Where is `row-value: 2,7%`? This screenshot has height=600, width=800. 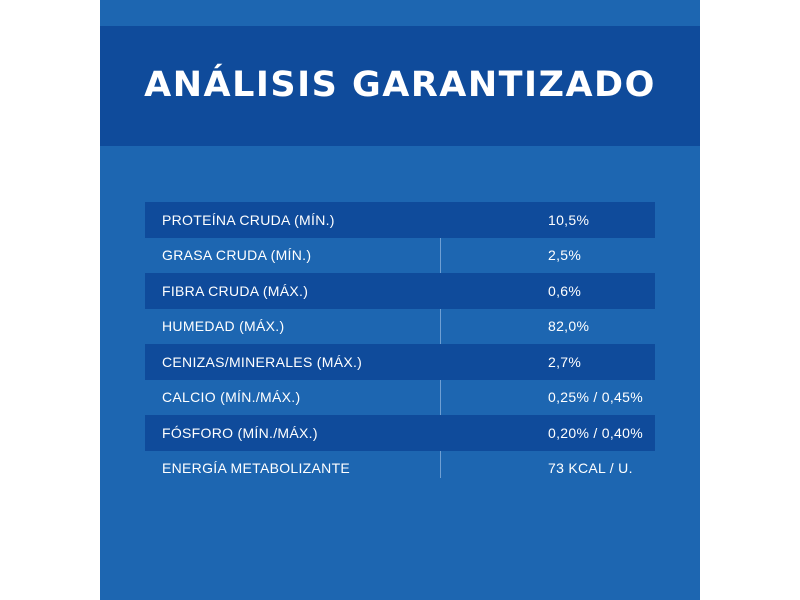
row-value: 2,7% is located at coordinates (565, 361).